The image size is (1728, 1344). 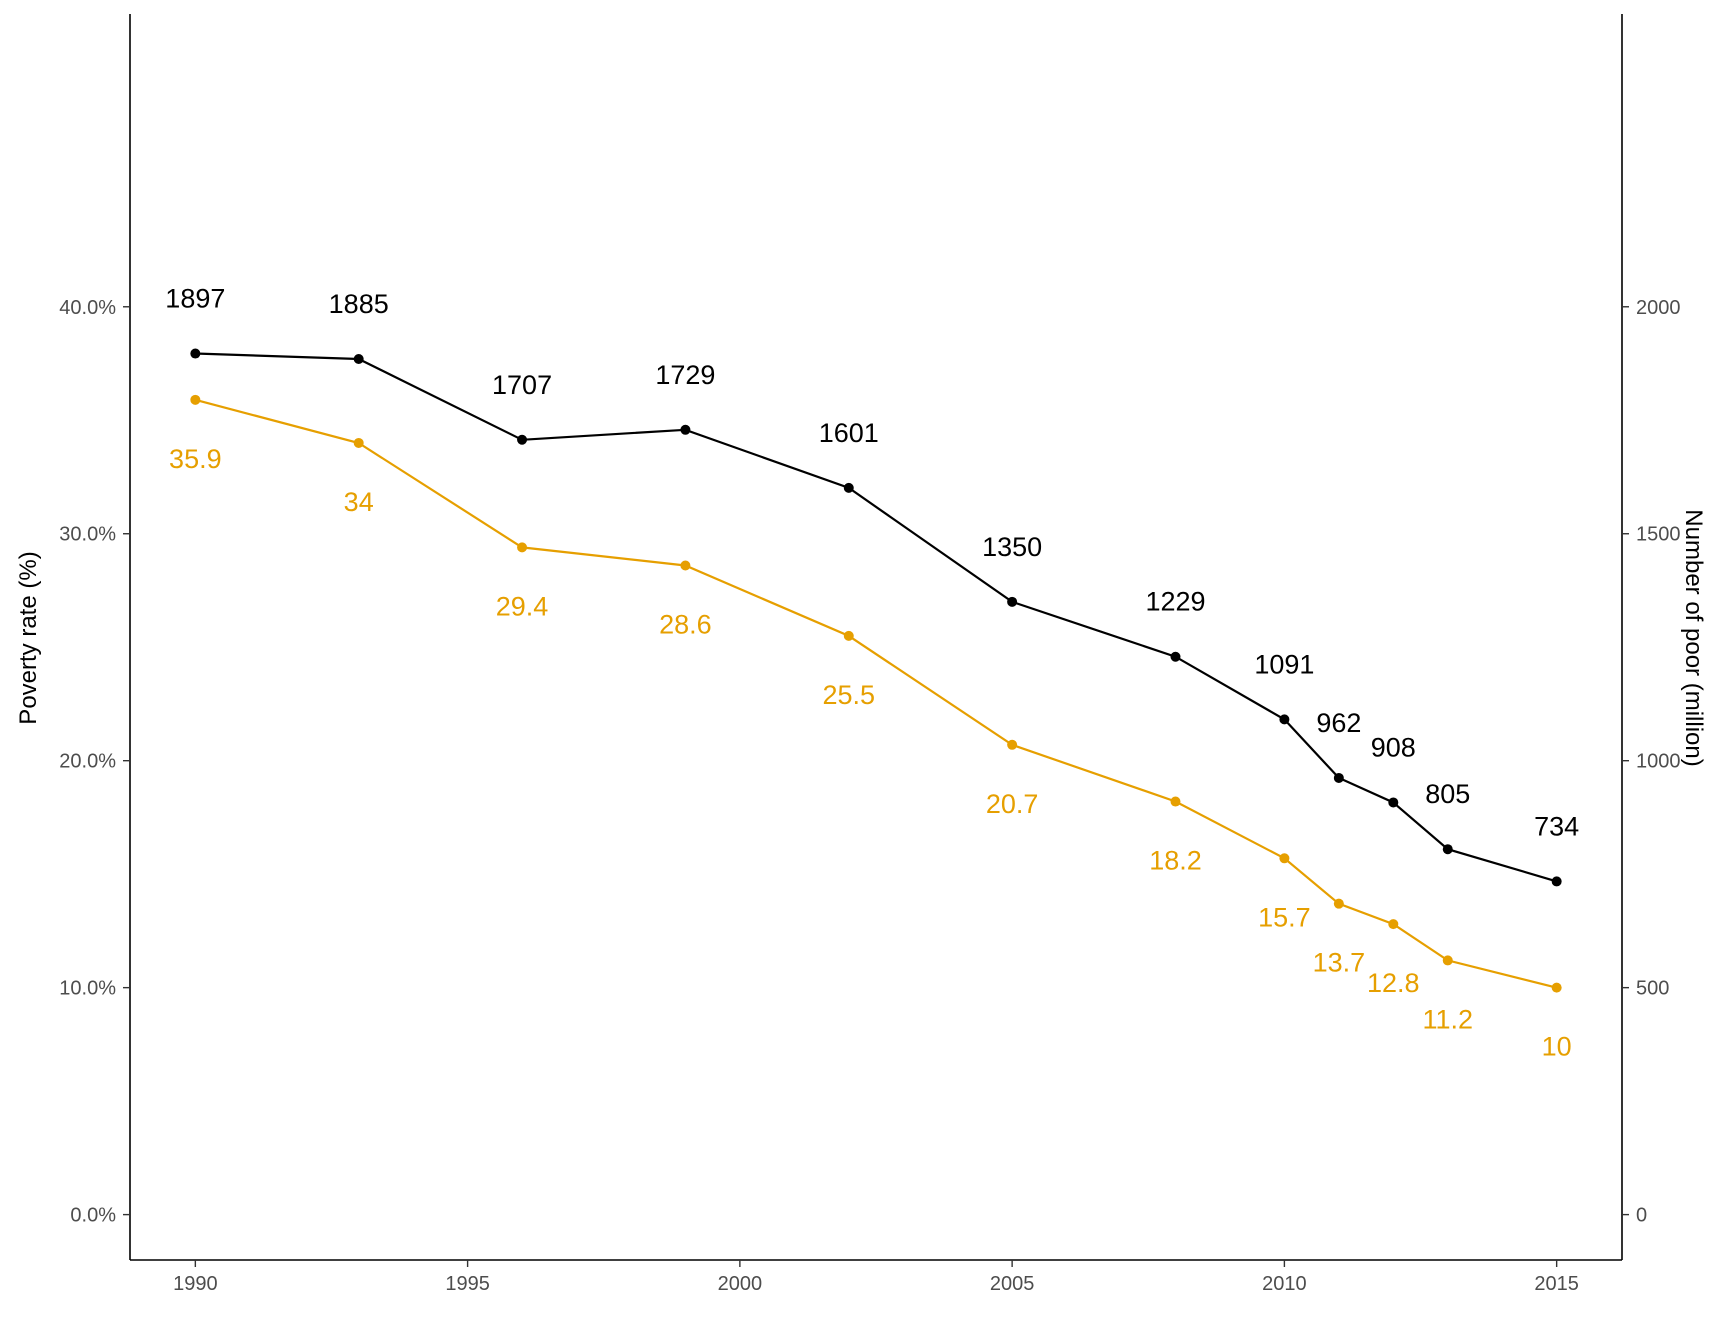 What do you see at coordinates (1012, 547) in the screenshot?
I see `data-label: 1350` at bounding box center [1012, 547].